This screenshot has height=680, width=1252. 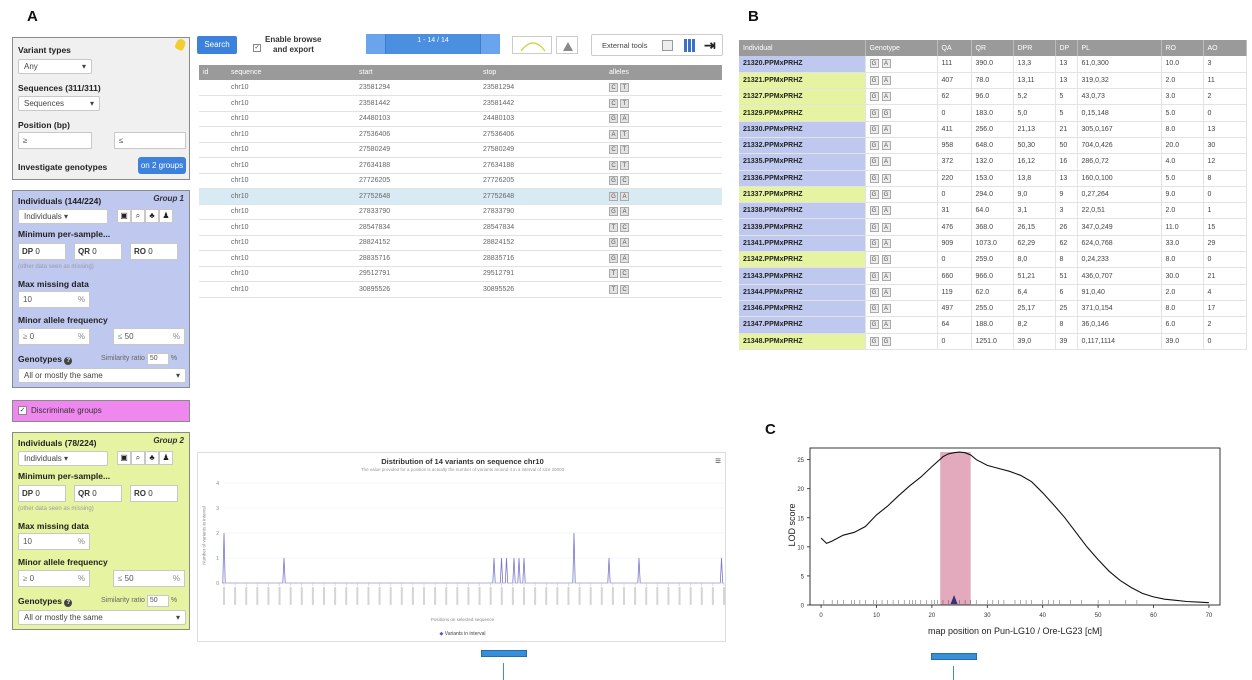 What do you see at coordinates (460, 134) in the screenshot?
I see `table-row: chr10 27536406 27536406 A T` at bounding box center [460, 134].